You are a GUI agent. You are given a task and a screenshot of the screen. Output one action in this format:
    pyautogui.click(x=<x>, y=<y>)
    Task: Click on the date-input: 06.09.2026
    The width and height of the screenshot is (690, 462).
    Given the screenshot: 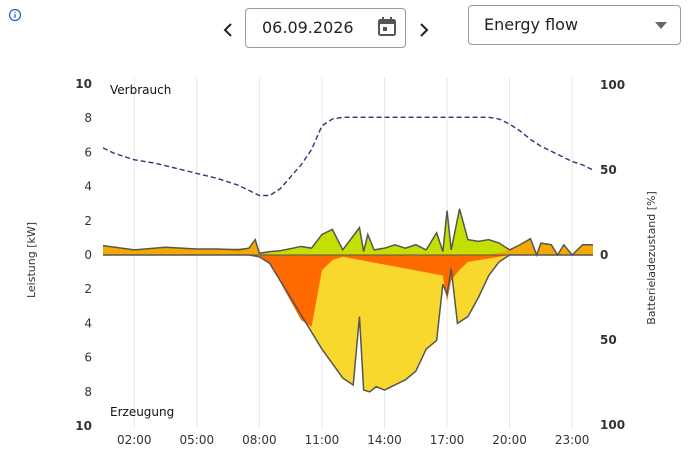 What is the action you would take?
    pyautogui.click(x=325, y=28)
    